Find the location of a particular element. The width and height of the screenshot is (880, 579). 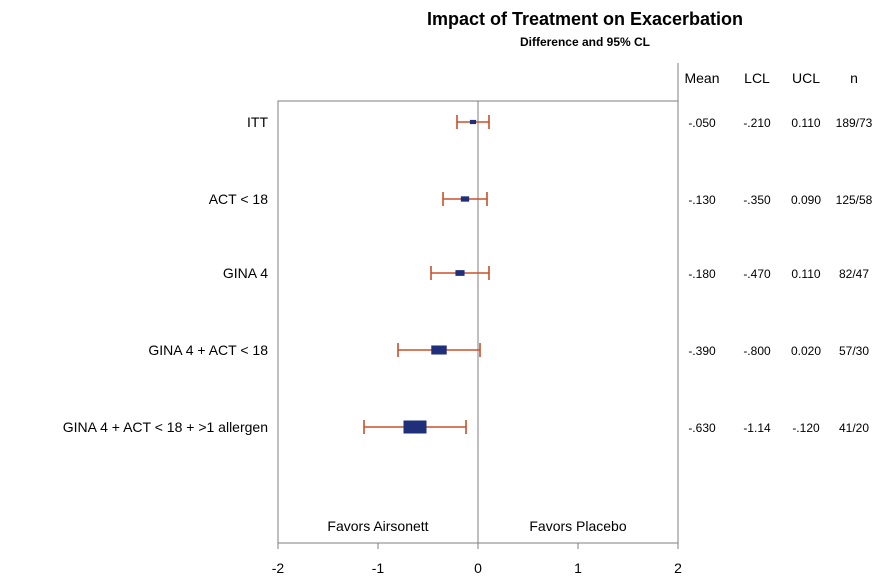

forest-row: GINA 4 + ACT < 18 -.390 -.800 0.020 57/30 is located at coordinates (508, 350).